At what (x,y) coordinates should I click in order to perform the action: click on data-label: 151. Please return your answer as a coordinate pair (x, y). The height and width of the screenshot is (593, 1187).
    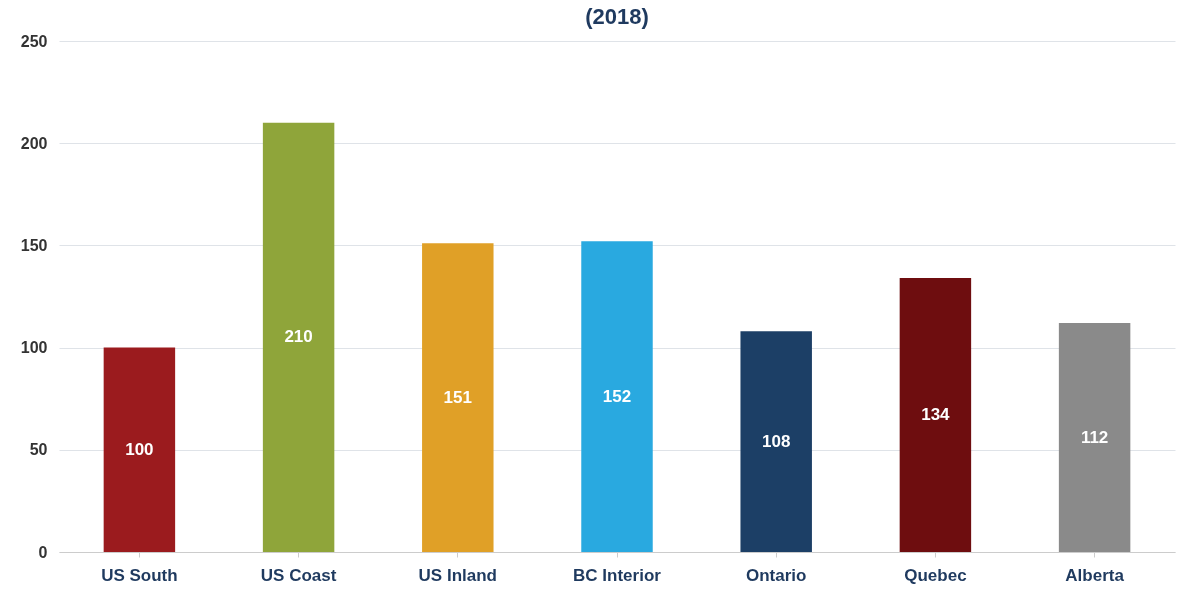
    Looking at the image, I should click on (457, 397).